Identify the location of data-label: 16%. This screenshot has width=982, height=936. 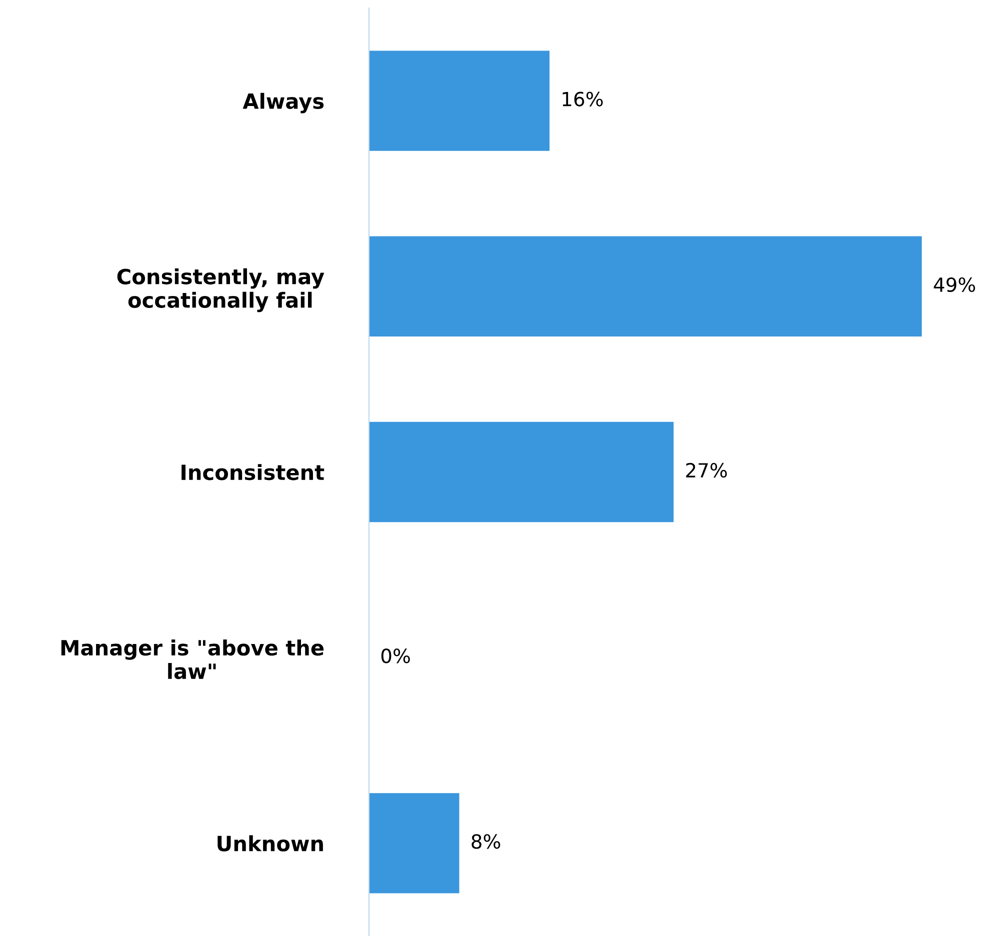
(582, 99).